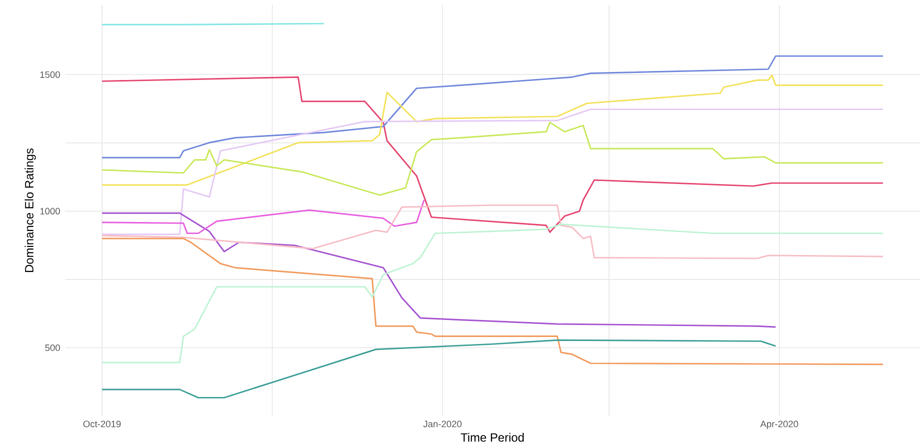  Describe the element at coordinates (102, 424) in the screenshot. I see `x-tick-label: Oct-2019` at that location.